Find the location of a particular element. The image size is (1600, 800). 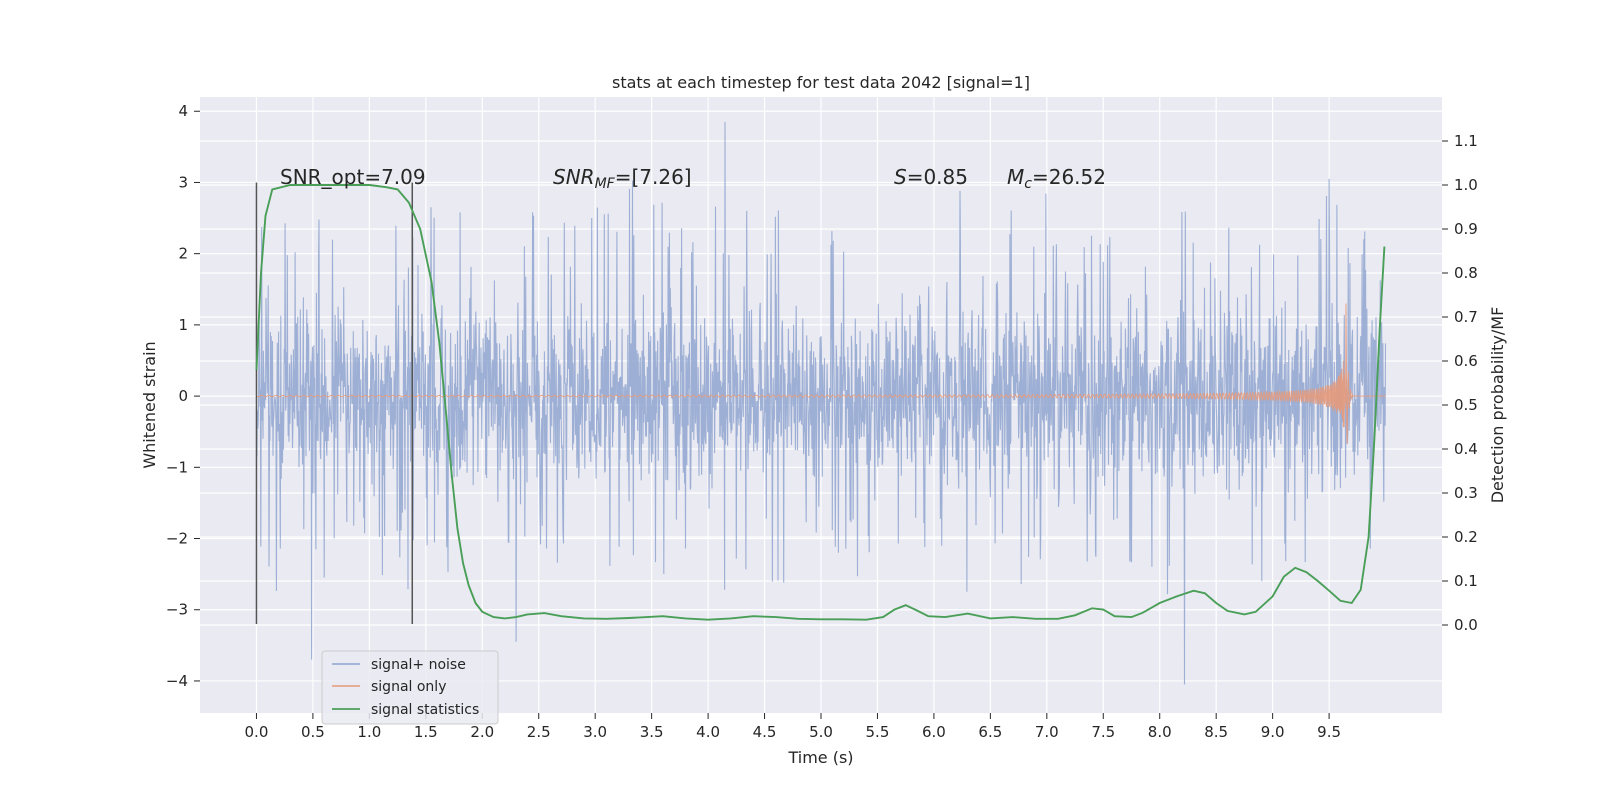

x-tick-label-3: 1.5 is located at coordinates (426, 732).